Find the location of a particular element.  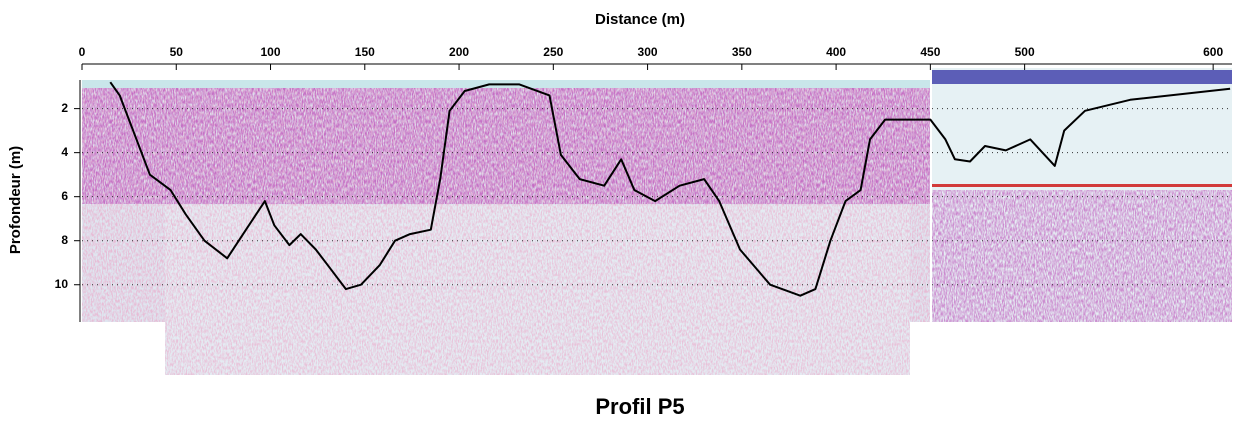

x-tick-label: 150 is located at coordinates (365, 52).